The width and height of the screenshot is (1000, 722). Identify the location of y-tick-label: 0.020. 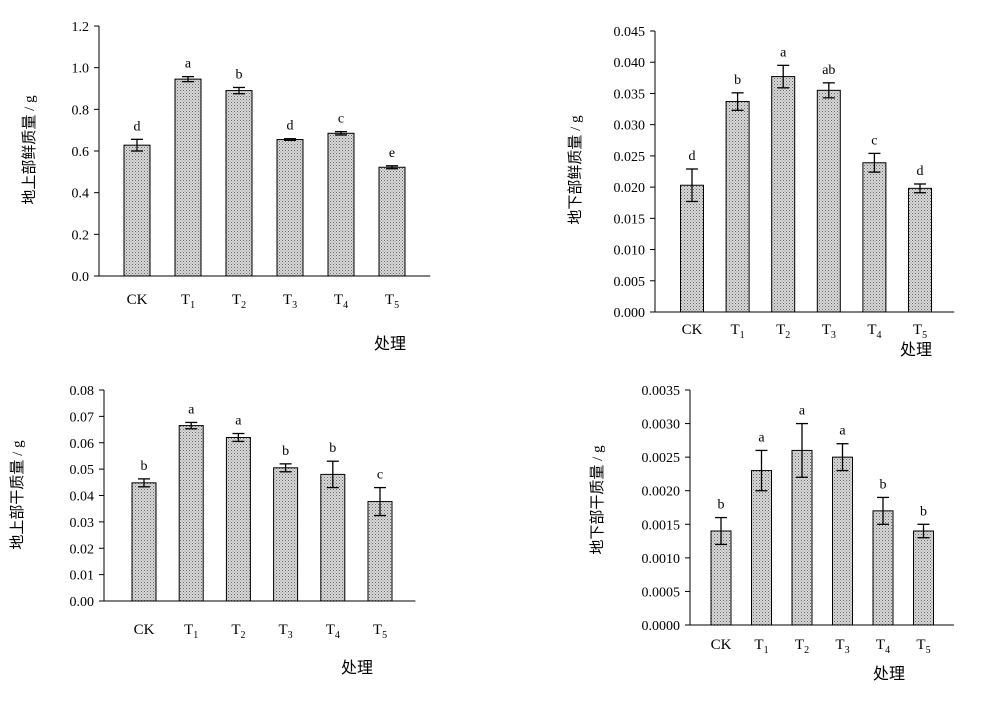
(630, 188).